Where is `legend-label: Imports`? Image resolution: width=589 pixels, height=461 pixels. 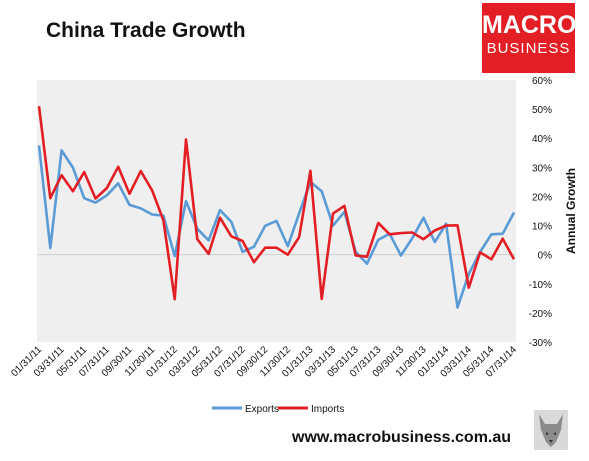
legend-label: Imports is located at coordinates (327, 409).